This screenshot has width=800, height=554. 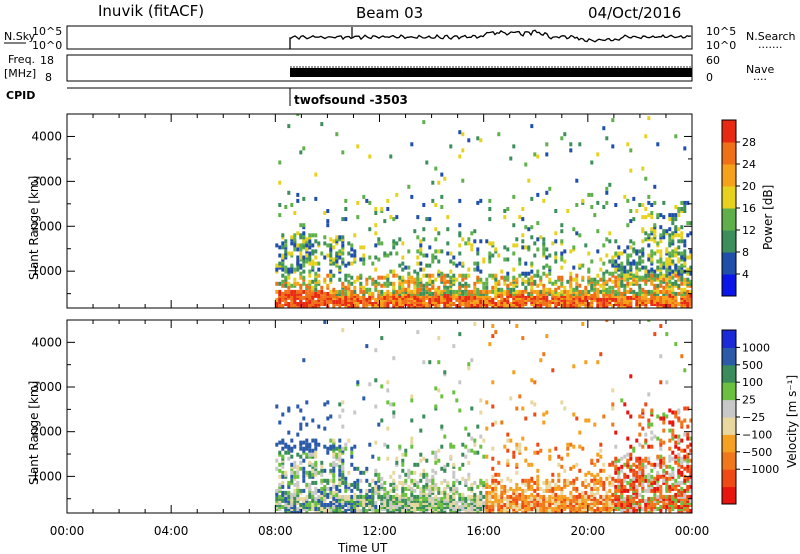 I want to click on freq-tick-top: 18, so click(x=47, y=60).